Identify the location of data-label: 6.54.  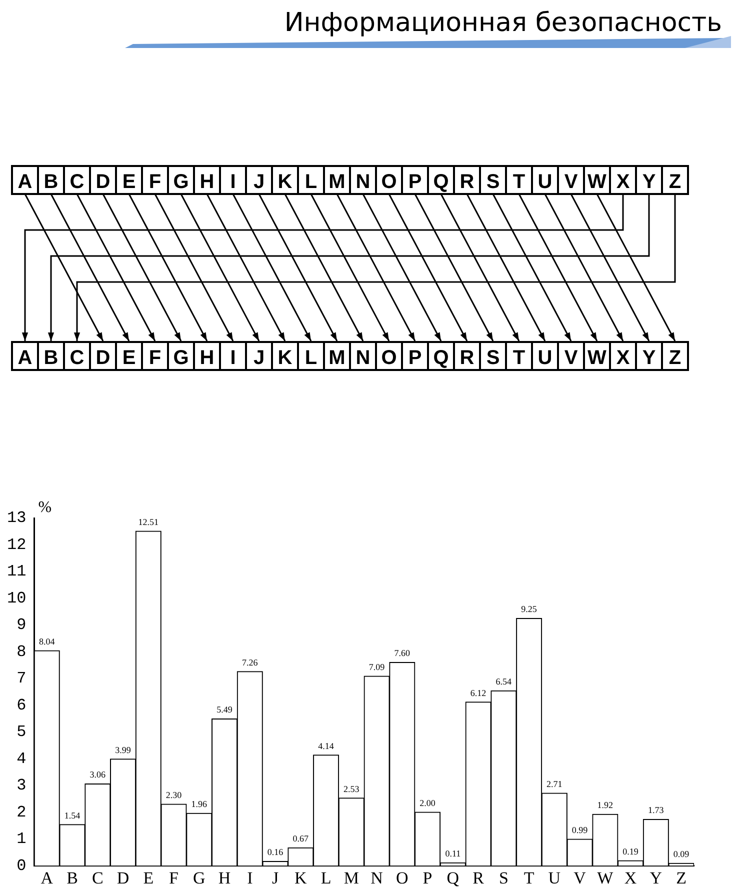
(504, 681).